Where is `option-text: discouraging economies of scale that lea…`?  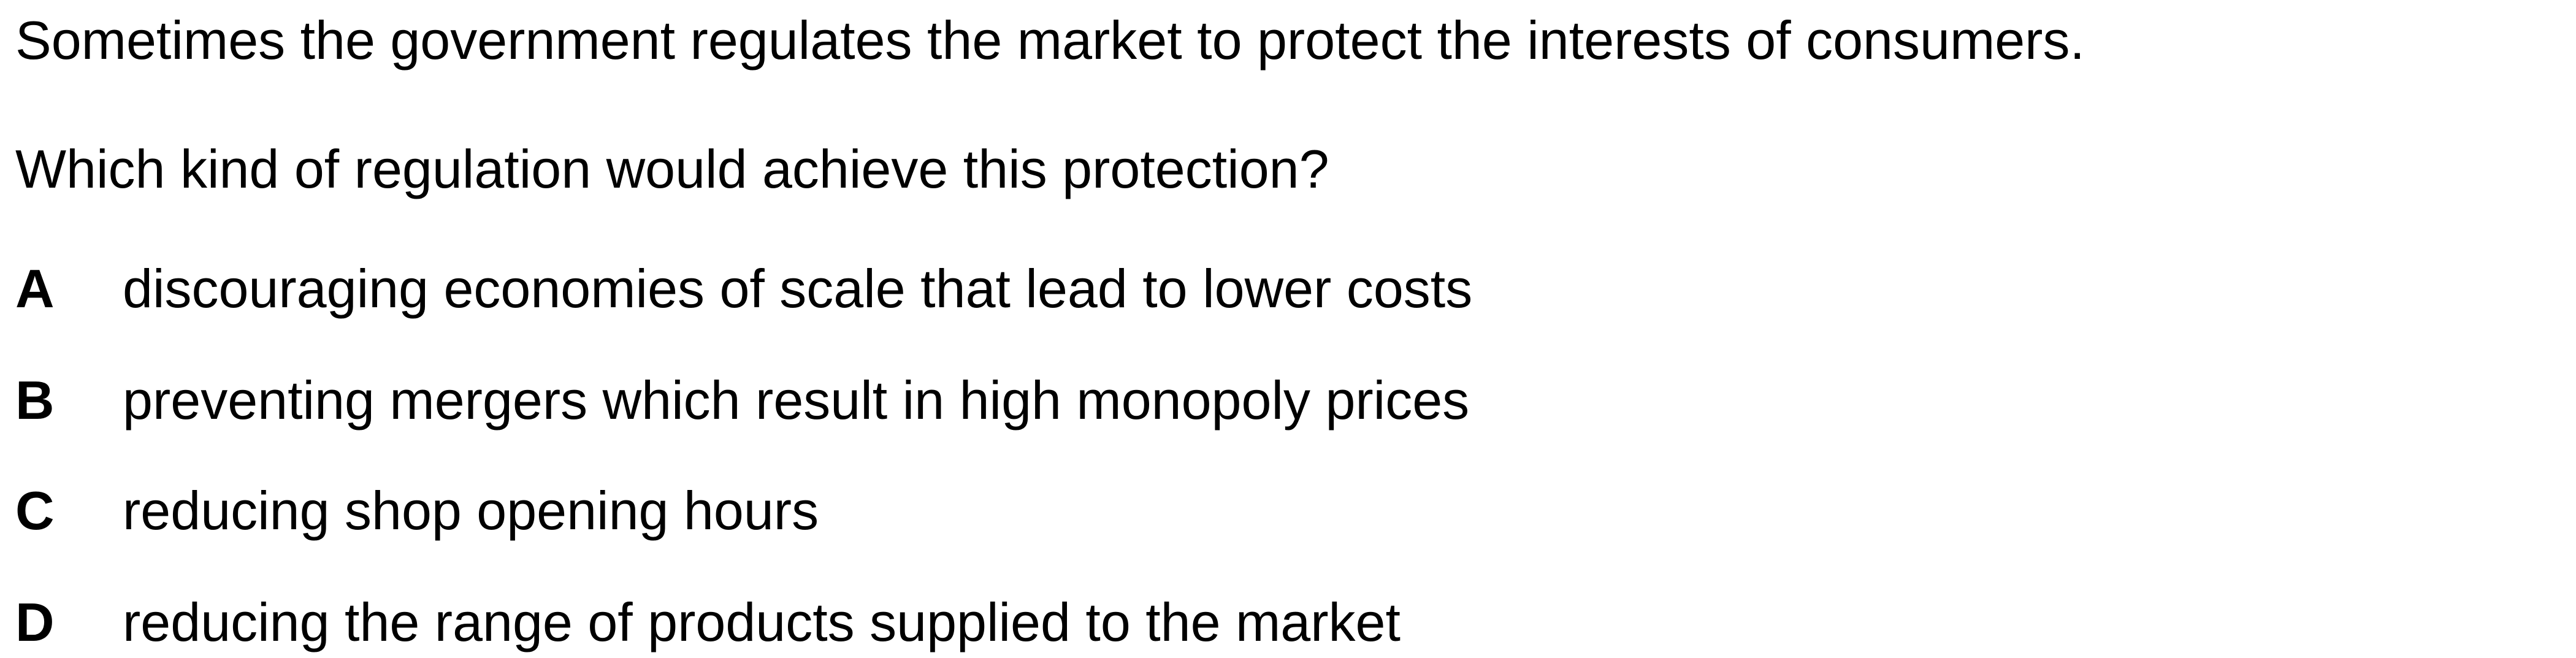
option-text: discouraging economies of scale that lea… is located at coordinates (798, 288).